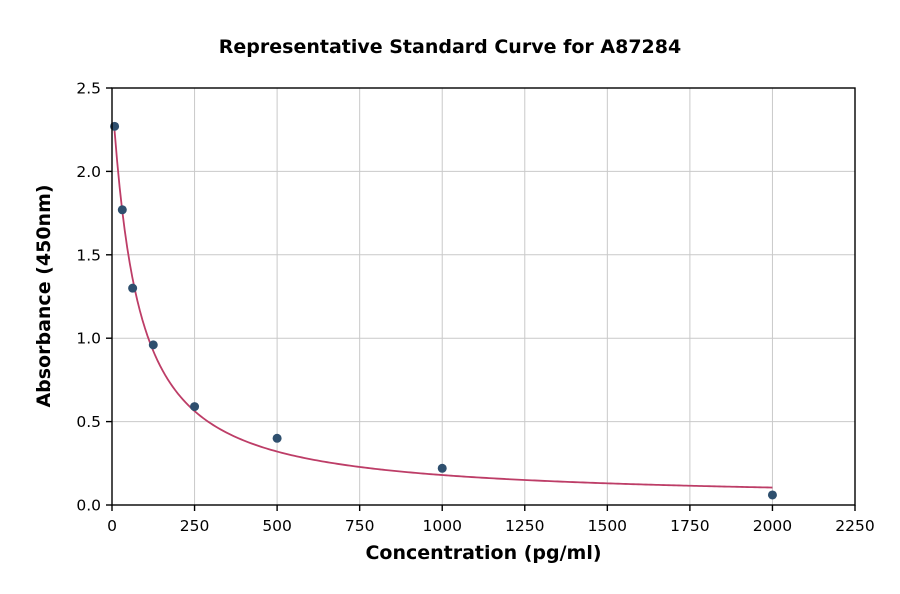 This screenshot has height=594, width=900. I want to click on y-tick-label: 0.0, so click(88, 506).